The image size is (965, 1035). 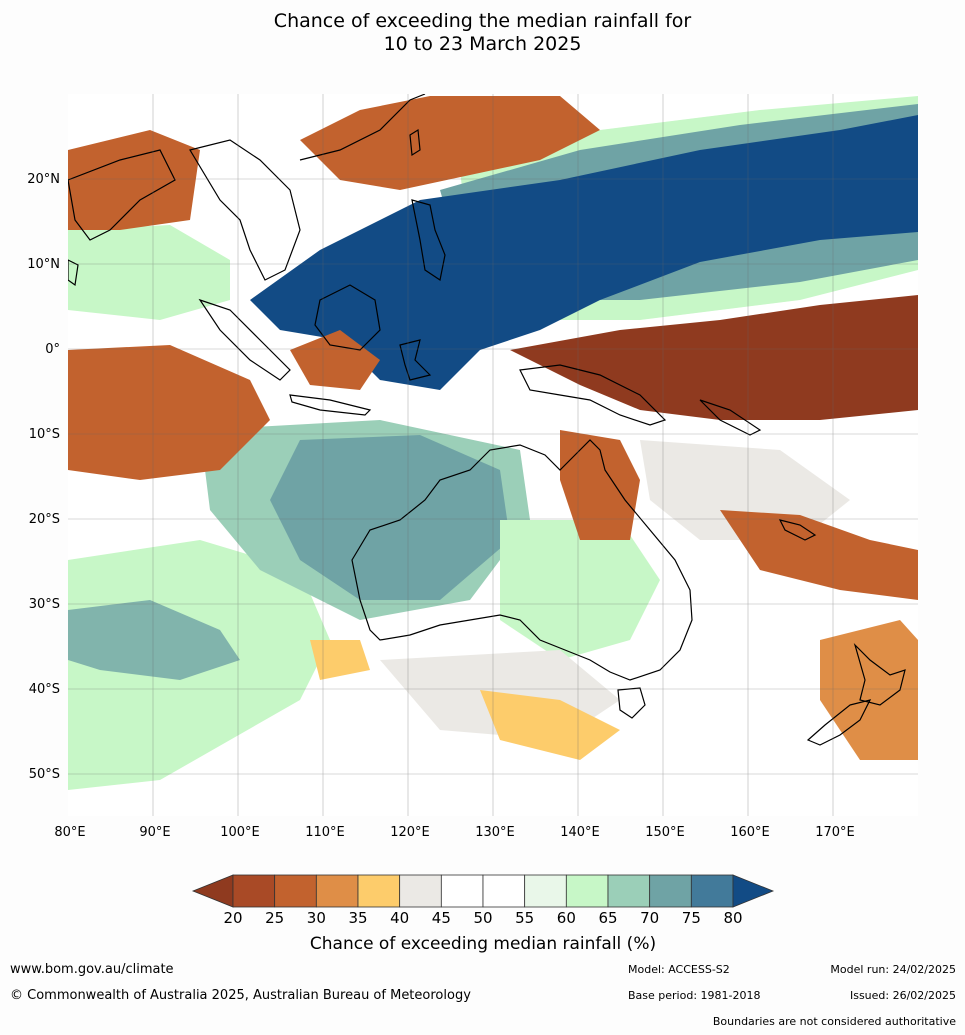 I want to click on lat-label: 10°N, so click(x=43, y=264).